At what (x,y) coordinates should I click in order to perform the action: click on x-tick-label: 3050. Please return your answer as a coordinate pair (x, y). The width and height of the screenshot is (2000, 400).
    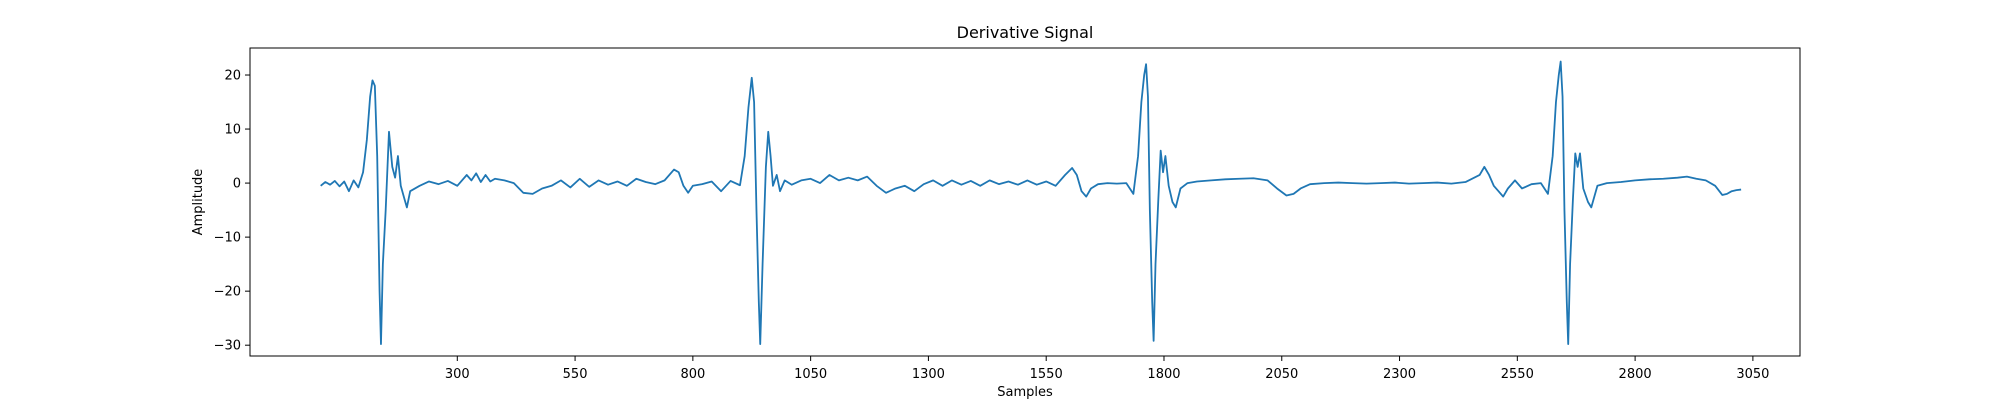
    Looking at the image, I should click on (1752, 374).